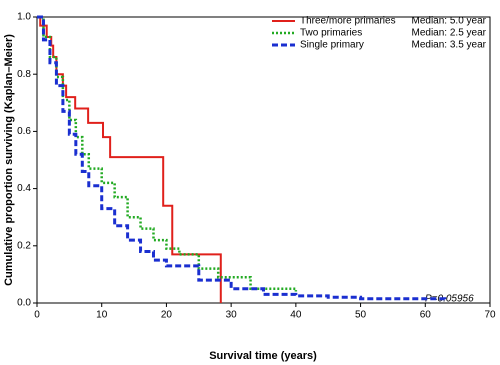 Image resolution: width=500 pixels, height=365 pixels. I want to click on y-tick-label: 0.6, so click(24, 131).